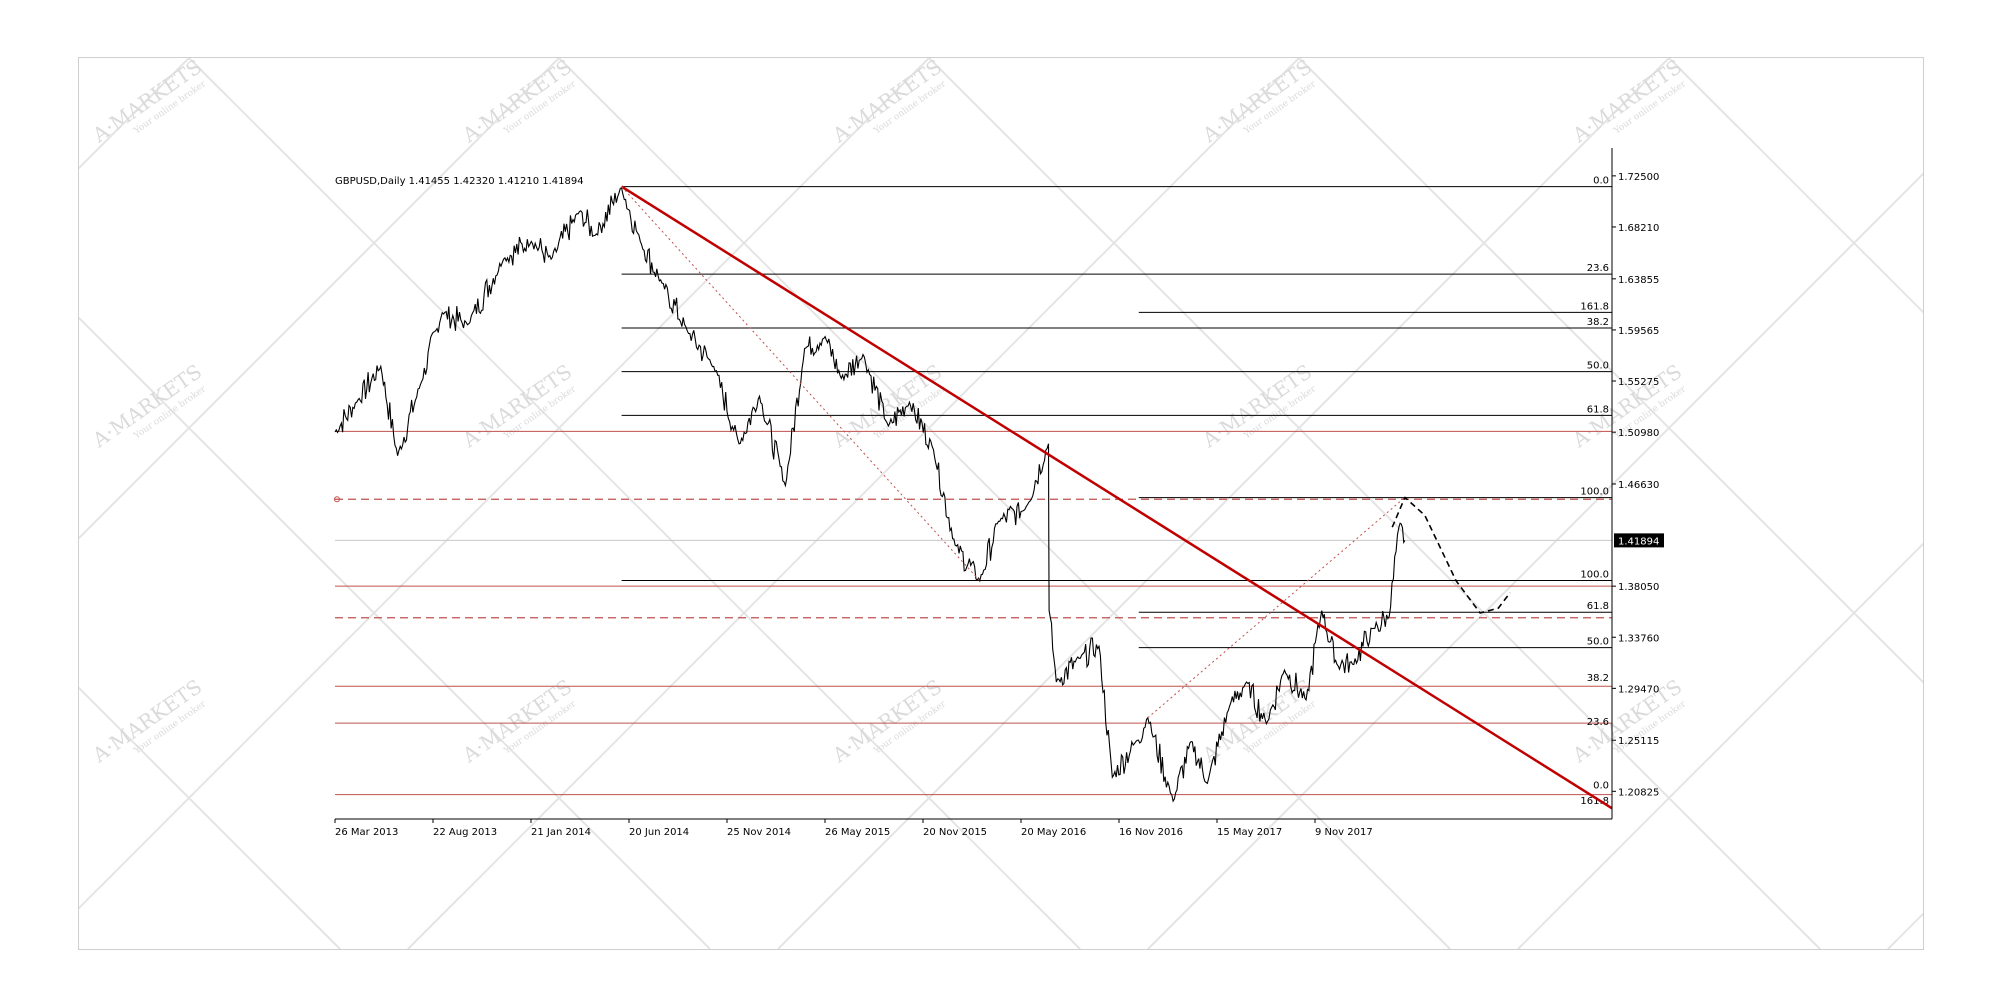  Describe the element at coordinates (1053, 832) in the screenshot. I see `x-tick-label: 20 May 2016` at that location.